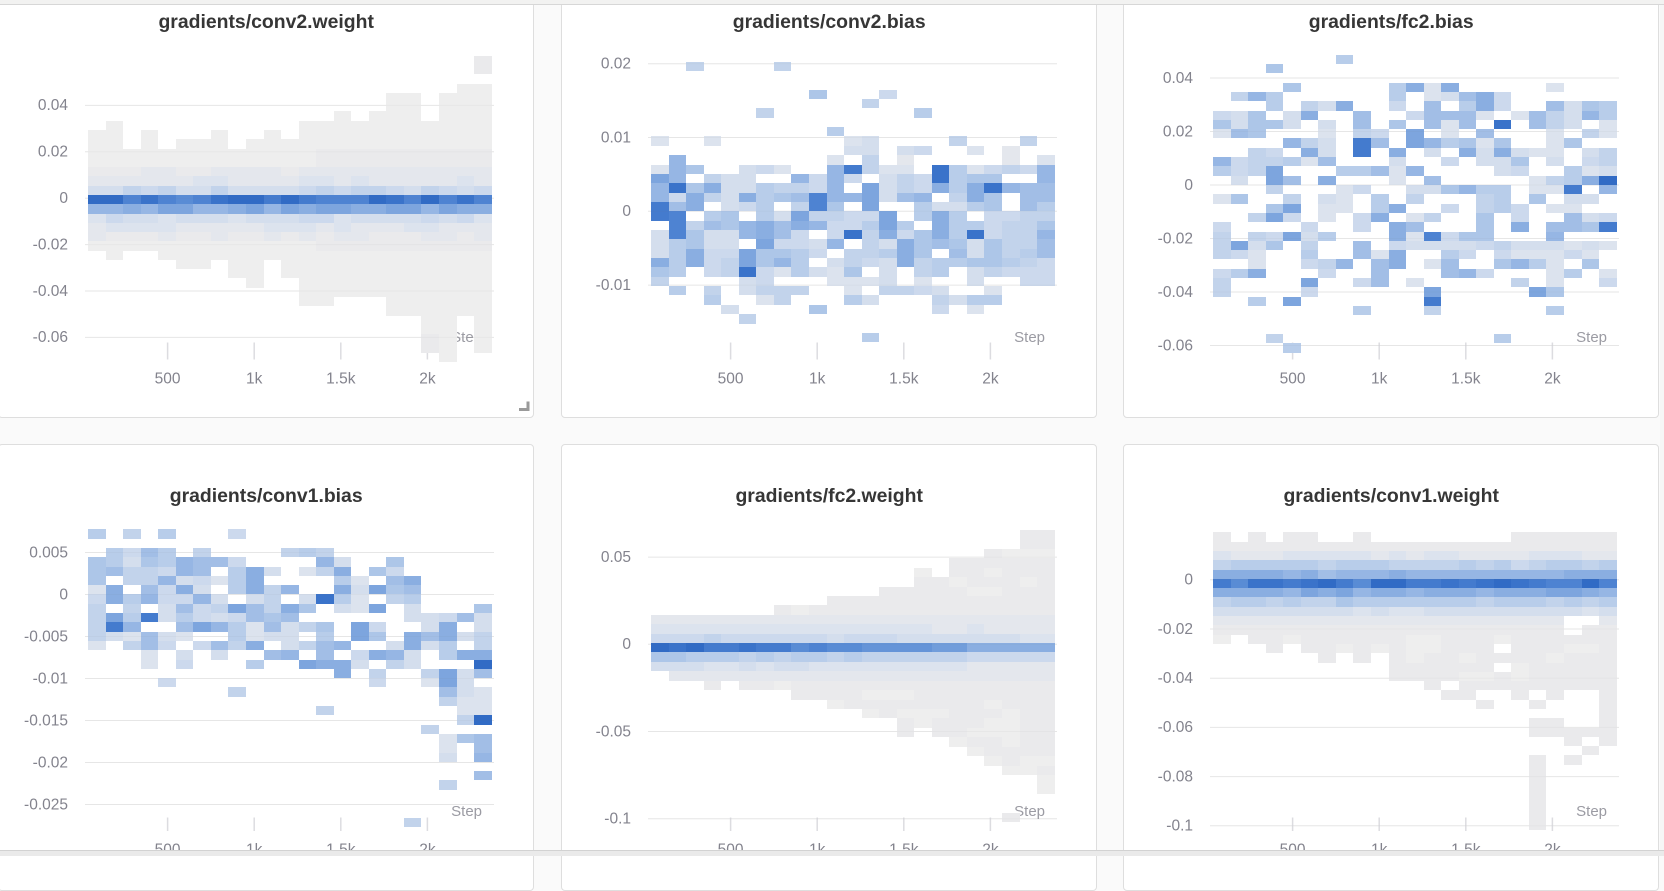 This screenshot has height=891, width=1664. I want to click on svg-text: -0.08, so click(1174, 776).